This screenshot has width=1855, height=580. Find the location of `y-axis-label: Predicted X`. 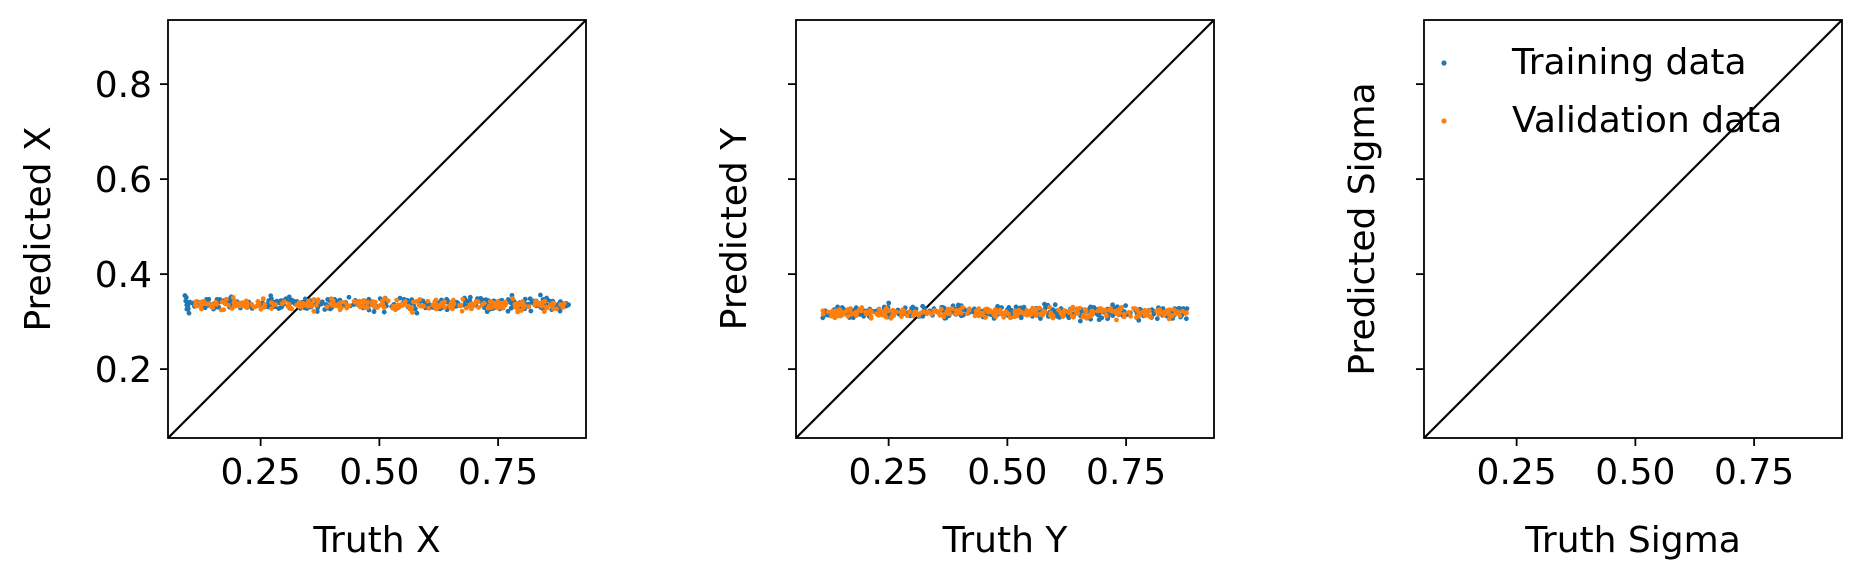

y-axis-label: Predicted X is located at coordinates (38, 228).